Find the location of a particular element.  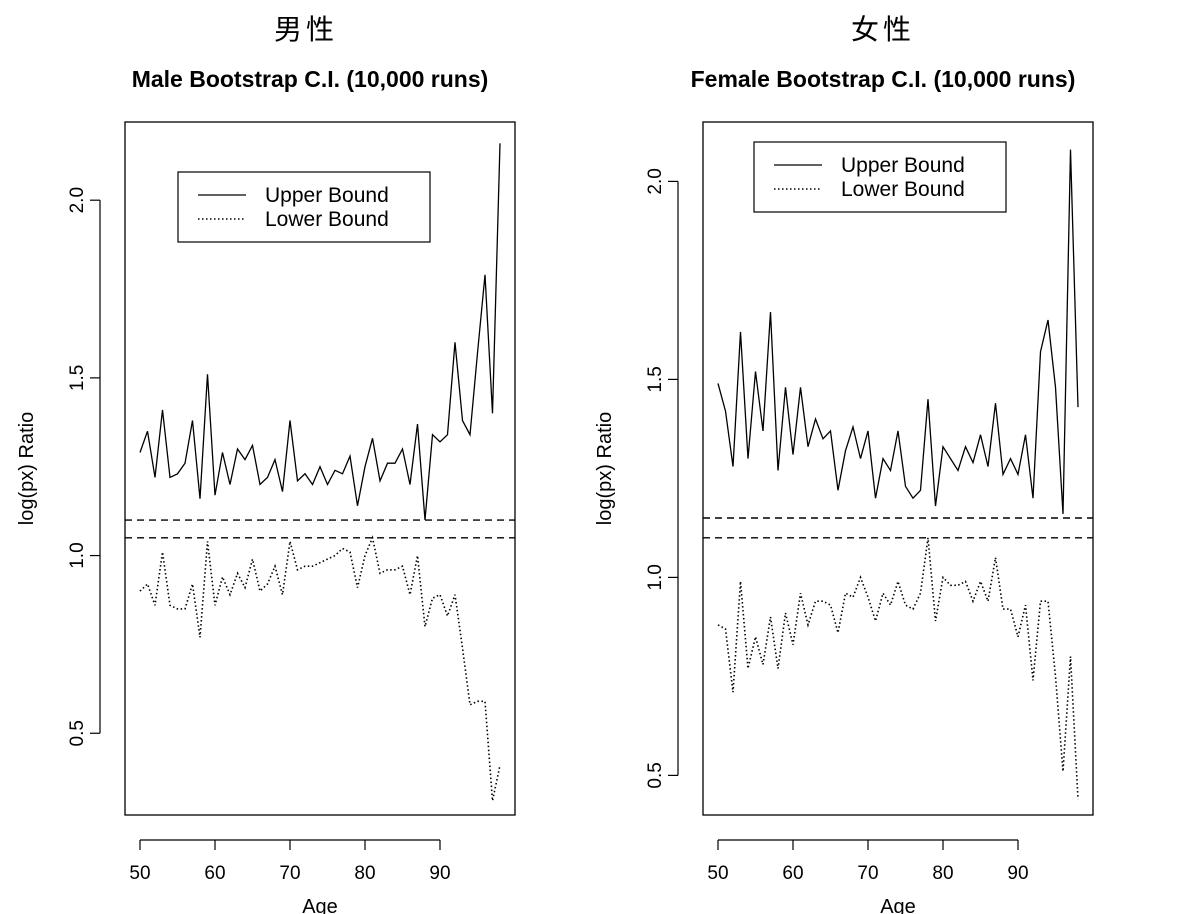

panel-label-male: 男性 is located at coordinates (305, 29).